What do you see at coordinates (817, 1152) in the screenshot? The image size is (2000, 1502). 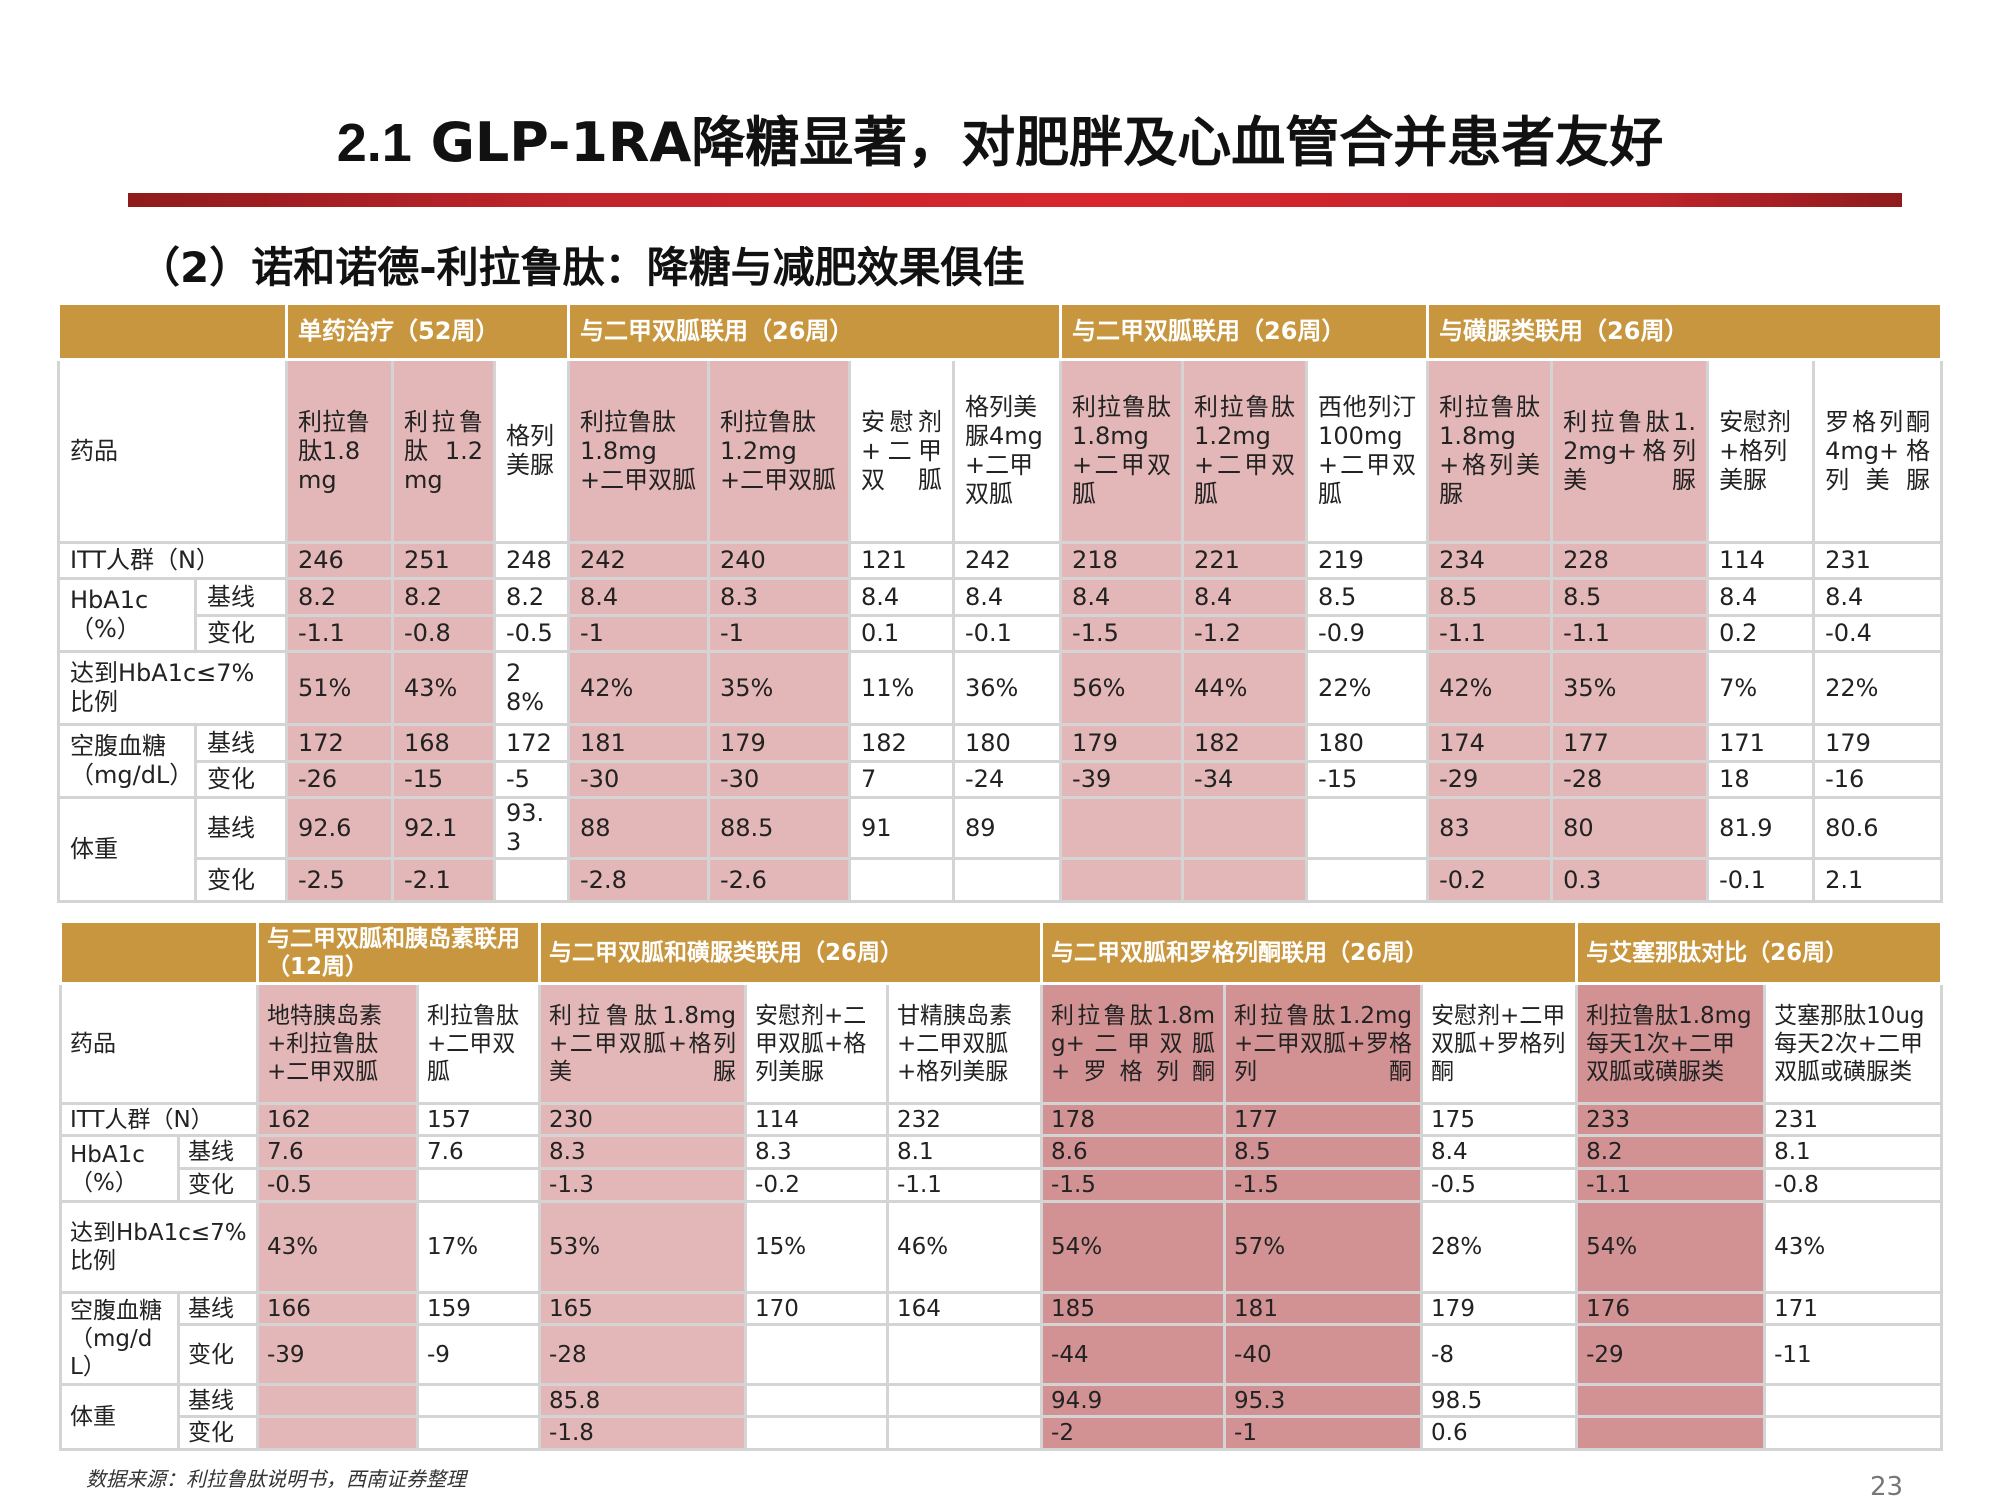 I see `hba1c-baseline-cell: 8.3` at bounding box center [817, 1152].